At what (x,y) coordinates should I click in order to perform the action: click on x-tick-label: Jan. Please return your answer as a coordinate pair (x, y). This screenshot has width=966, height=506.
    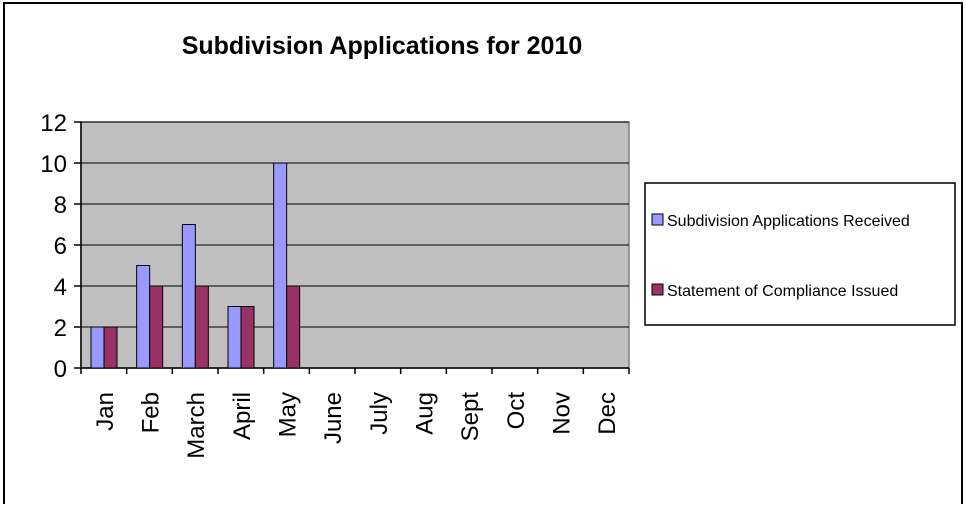
    Looking at the image, I should click on (105, 411).